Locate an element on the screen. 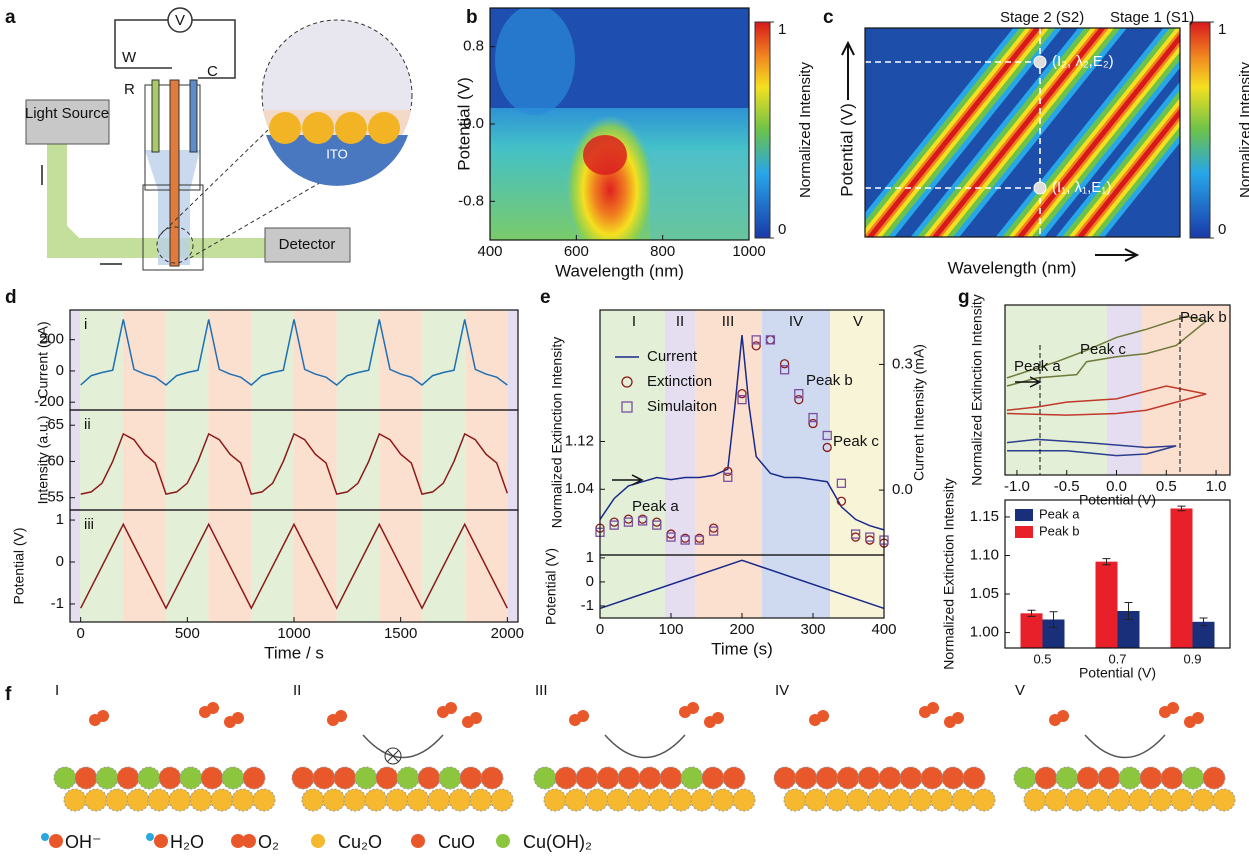 The image size is (1249, 863). annotation: (I₂, λ₂,E₂) is located at coordinates (1083, 61).